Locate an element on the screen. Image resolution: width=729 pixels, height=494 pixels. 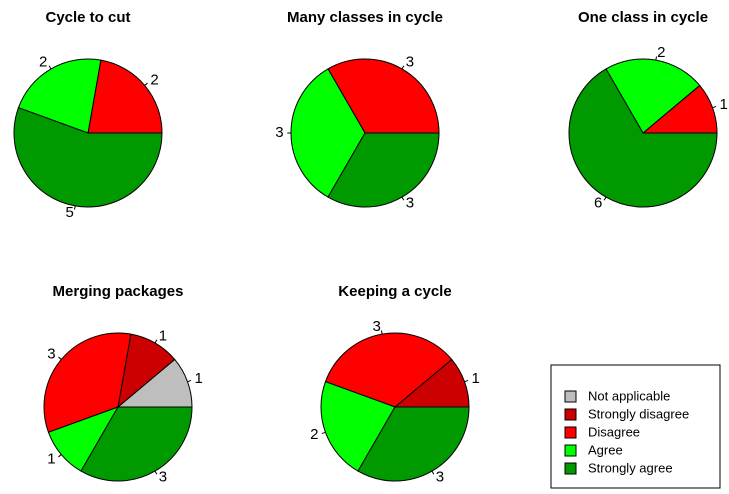
slice-label: 6 is located at coordinates (598, 202).